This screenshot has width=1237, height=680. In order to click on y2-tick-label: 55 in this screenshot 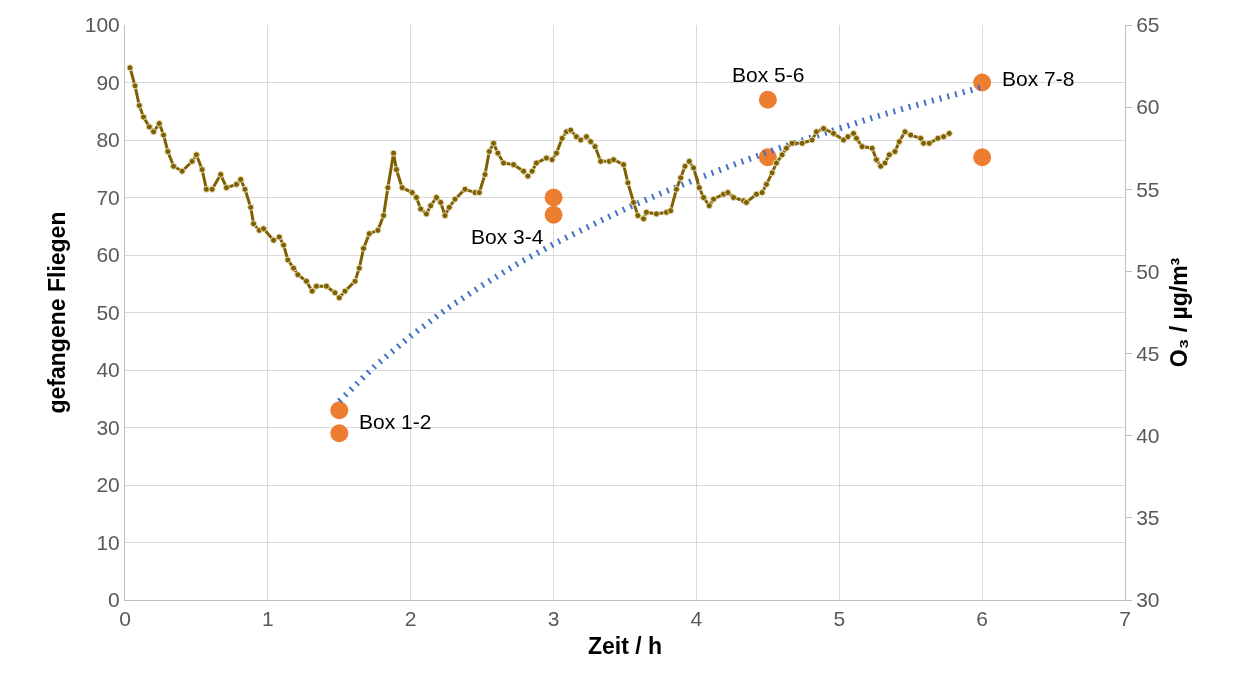, I will do `click(1148, 189)`.